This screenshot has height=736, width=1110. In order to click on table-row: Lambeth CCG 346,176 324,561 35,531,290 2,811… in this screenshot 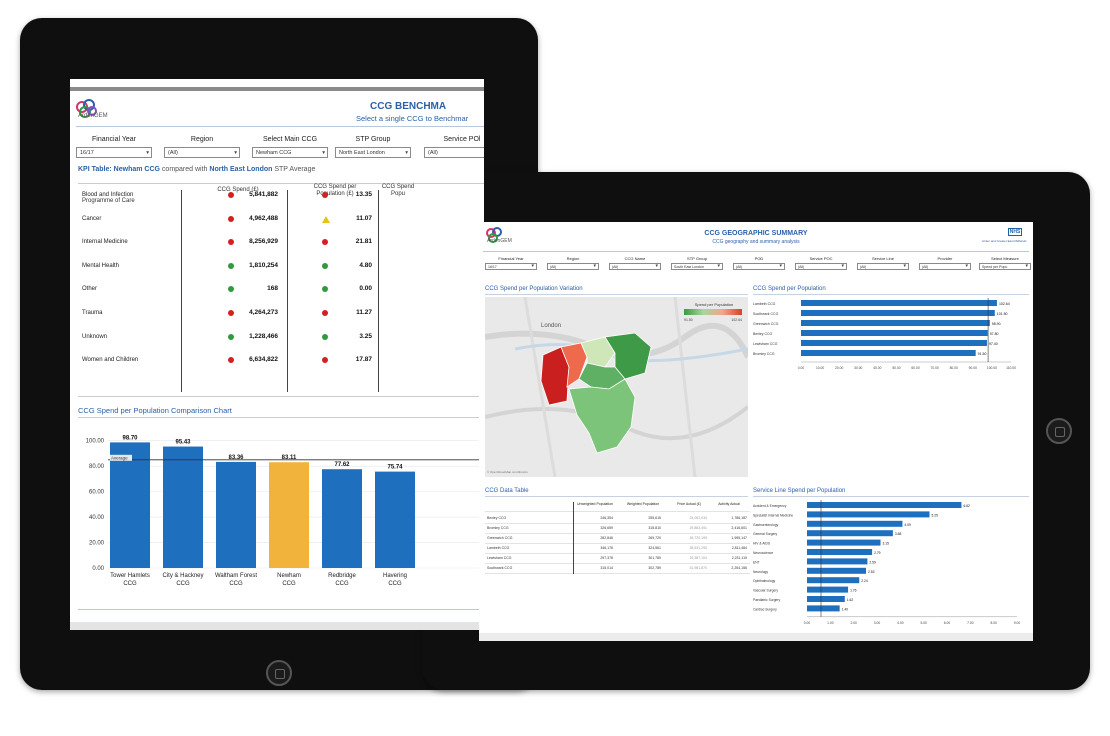, I will do `click(617, 549)`.